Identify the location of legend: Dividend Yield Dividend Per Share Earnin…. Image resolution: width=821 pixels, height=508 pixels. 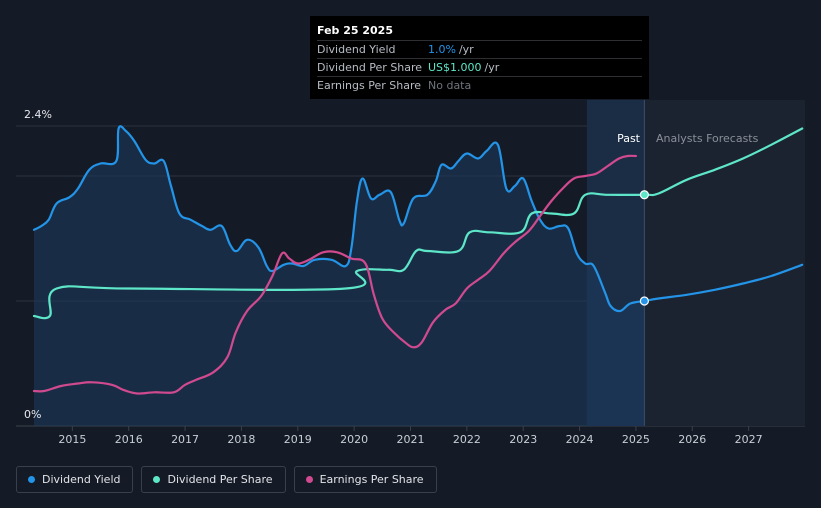
(226, 479).